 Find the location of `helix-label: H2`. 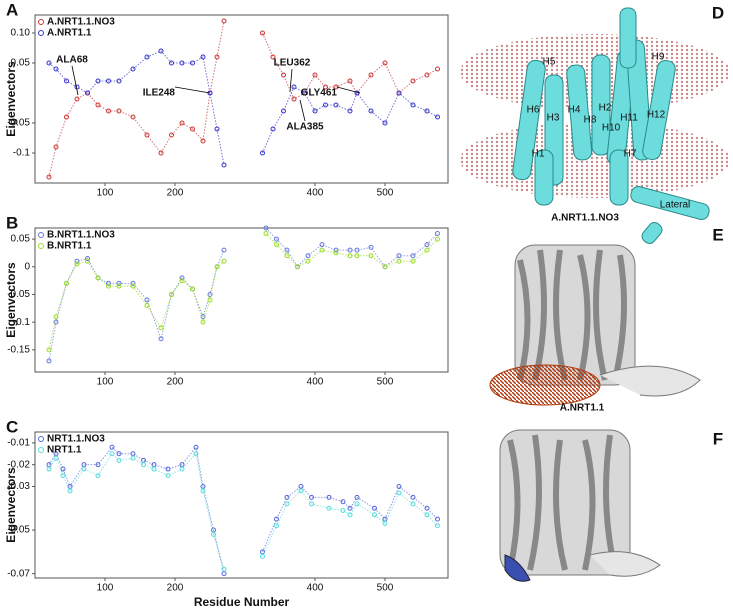

helix-label: H2 is located at coordinates (605, 108).